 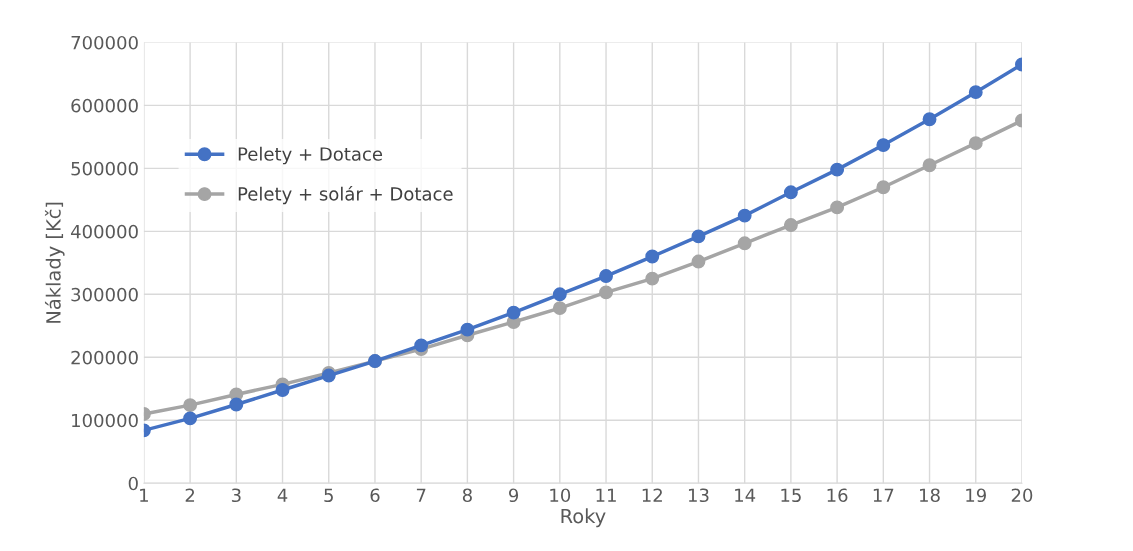 What do you see at coordinates (745, 495) in the screenshot?
I see `x-tick-label: 14` at bounding box center [745, 495].